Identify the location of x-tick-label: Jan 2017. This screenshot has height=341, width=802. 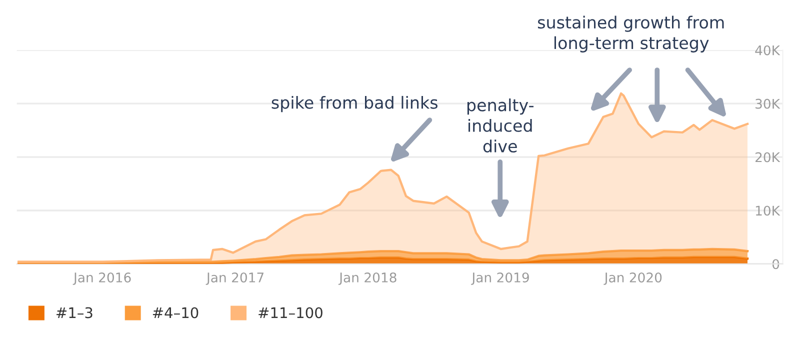
(235, 278).